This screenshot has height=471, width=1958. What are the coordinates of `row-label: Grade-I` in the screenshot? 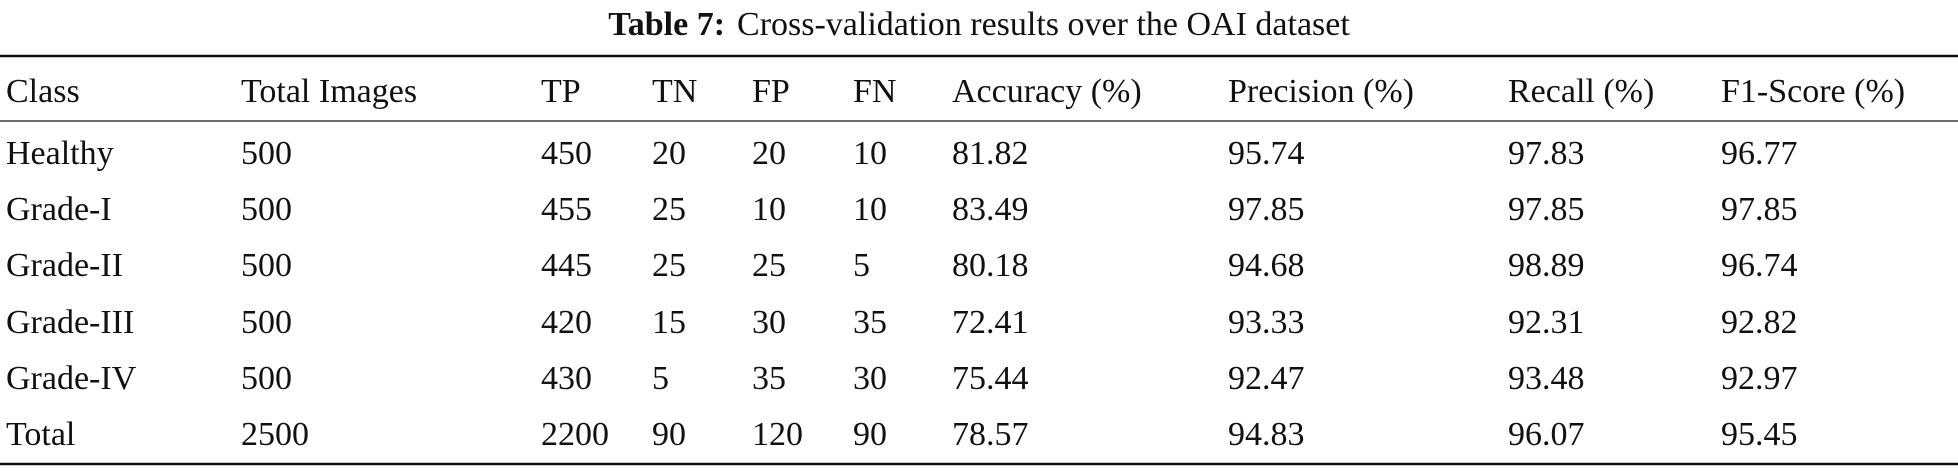 It's located at (59, 209).